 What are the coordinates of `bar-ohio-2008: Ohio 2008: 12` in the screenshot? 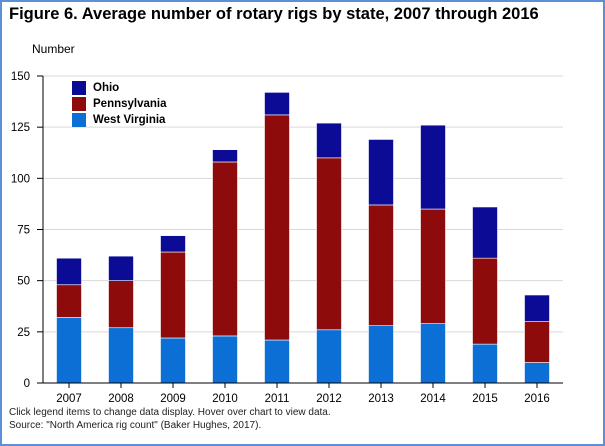 It's located at (121, 268).